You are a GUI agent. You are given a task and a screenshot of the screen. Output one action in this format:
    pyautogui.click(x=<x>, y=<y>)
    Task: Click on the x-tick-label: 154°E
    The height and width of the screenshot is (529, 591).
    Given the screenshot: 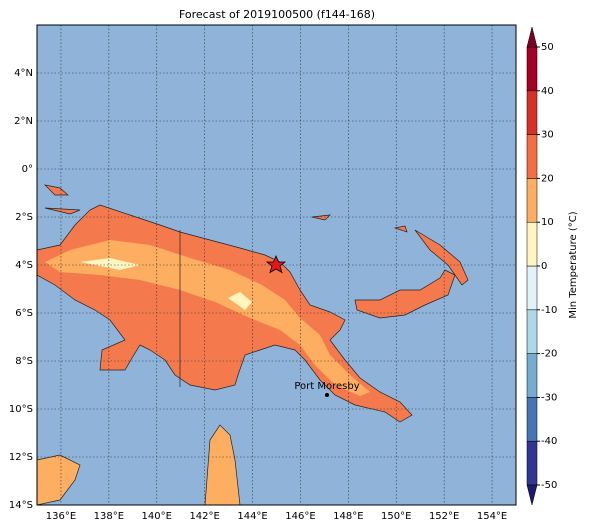 What is the action you would take?
    pyautogui.click(x=492, y=516)
    